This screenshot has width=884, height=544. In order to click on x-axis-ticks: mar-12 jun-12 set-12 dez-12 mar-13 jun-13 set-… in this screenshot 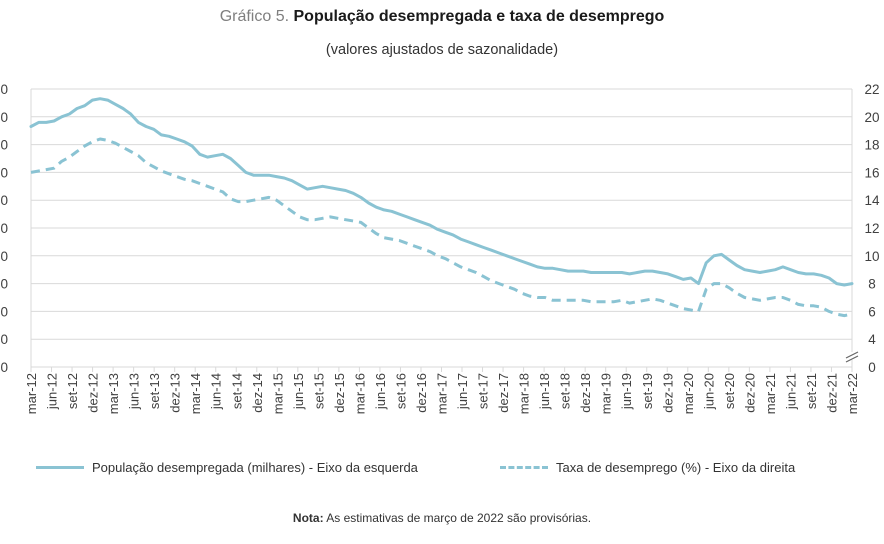, I will do `click(442, 390)`.